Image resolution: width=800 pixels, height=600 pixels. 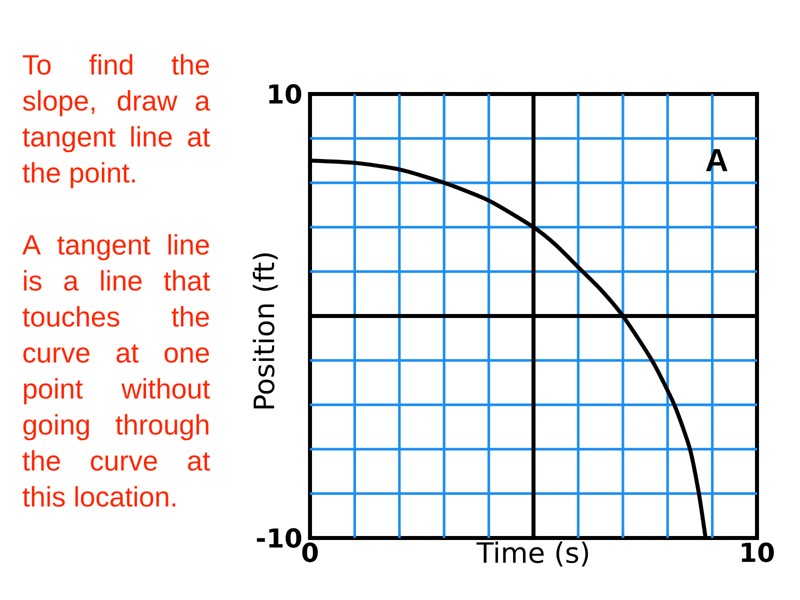 I want to click on x-tick-label: 0, so click(x=310, y=552).